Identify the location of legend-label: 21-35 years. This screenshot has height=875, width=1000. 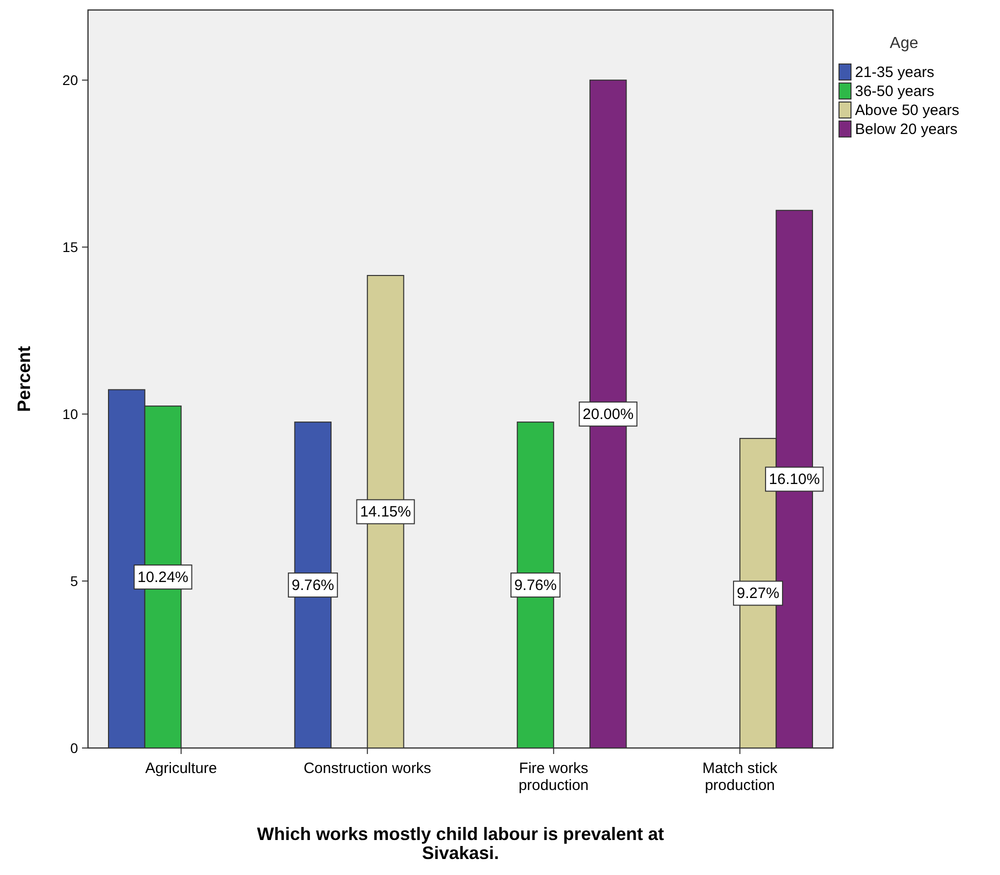
(894, 72).